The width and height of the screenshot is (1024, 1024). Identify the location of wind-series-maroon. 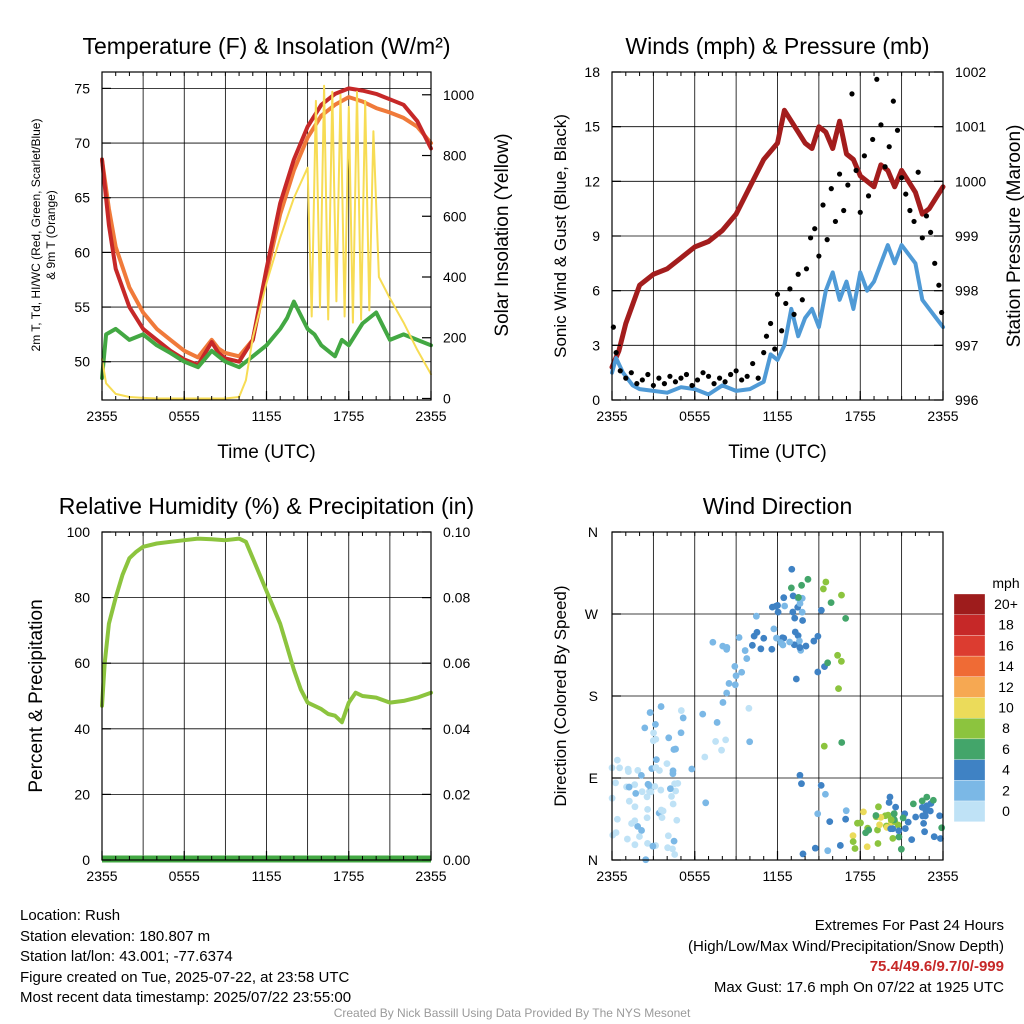
(777, 238).